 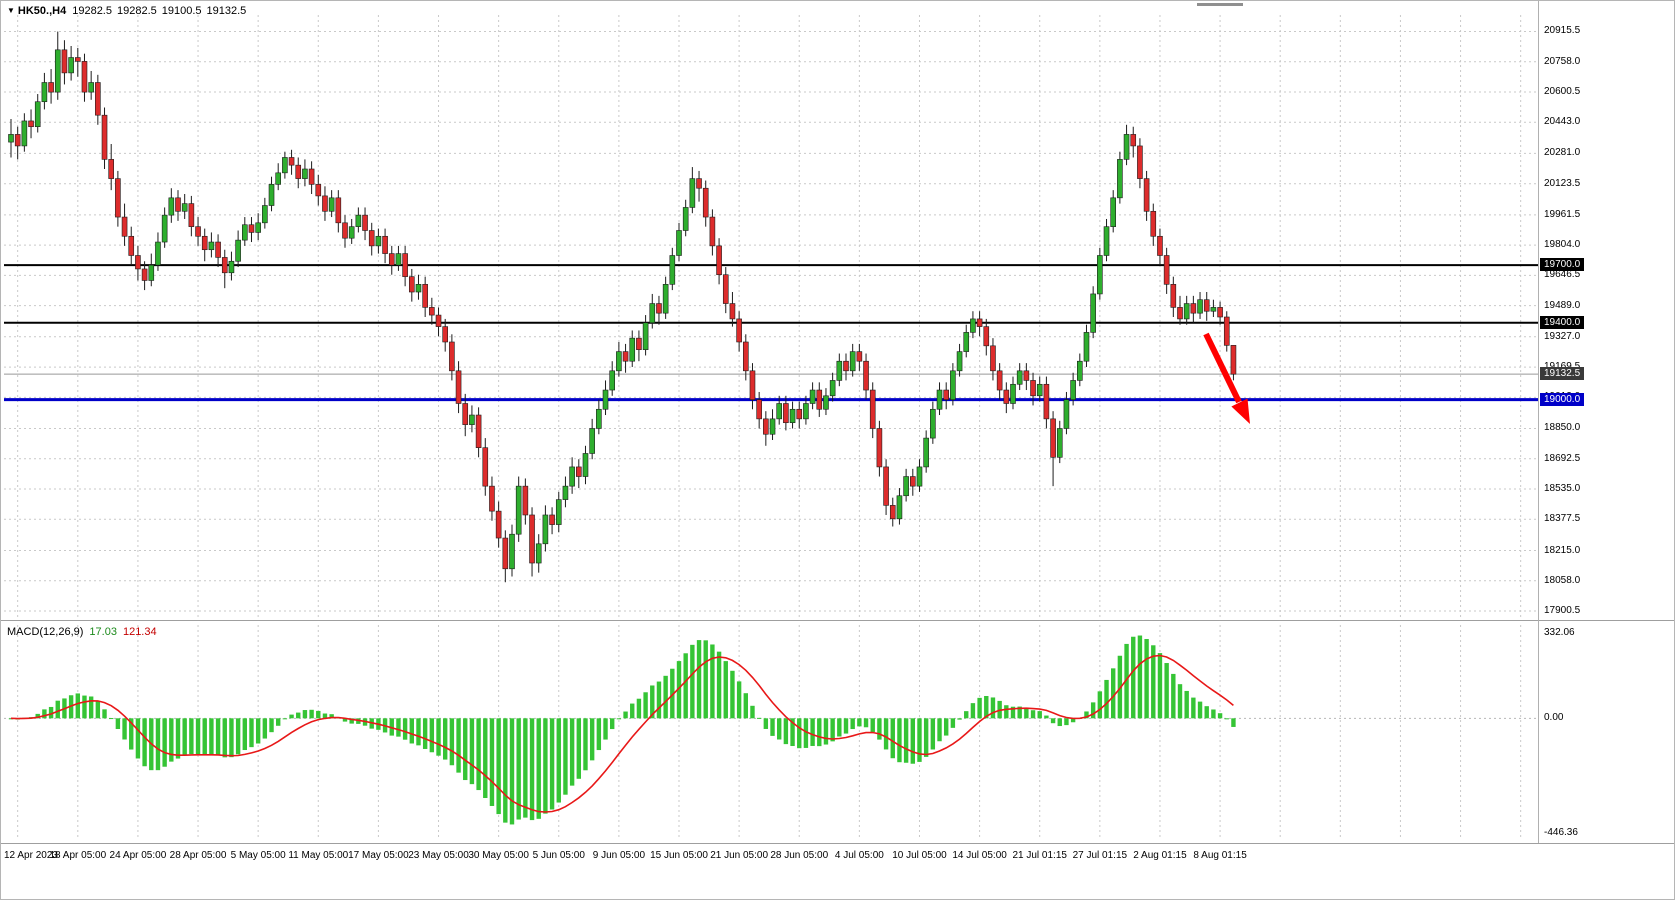 What do you see at coordinates (45, 632) in the screenshot?
I see `macd-name: MACD(12,26,9)` at bounding box center [45, 632].